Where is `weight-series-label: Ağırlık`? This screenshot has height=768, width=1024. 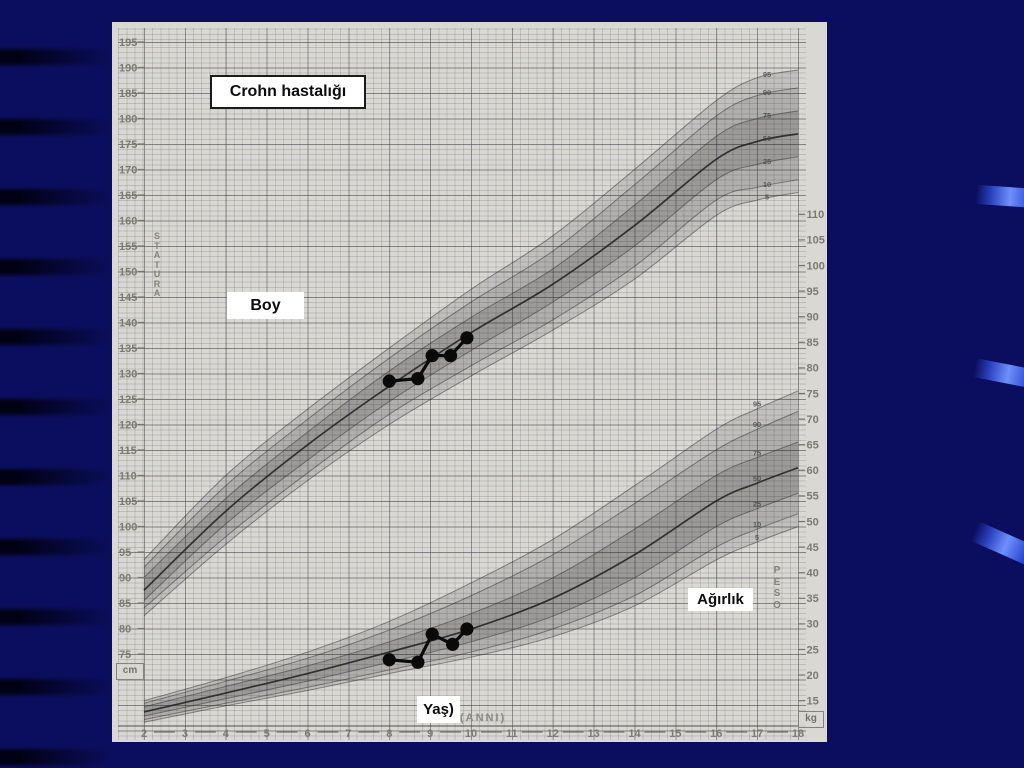 weight-series-label: Ağırlık is located at coordinates (720, 599).